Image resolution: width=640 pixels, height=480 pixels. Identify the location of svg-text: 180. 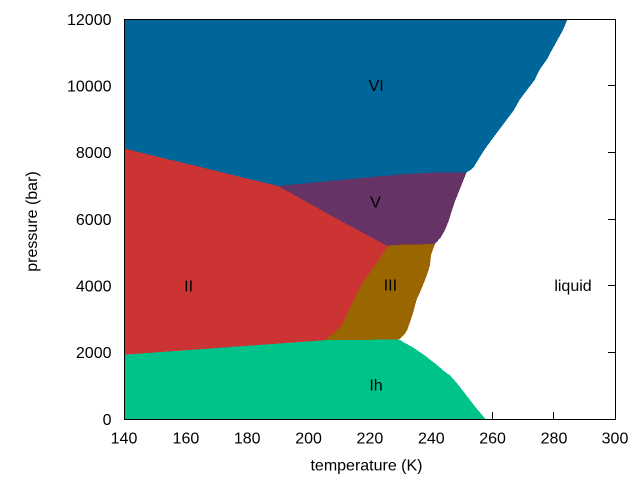
(247, 439).